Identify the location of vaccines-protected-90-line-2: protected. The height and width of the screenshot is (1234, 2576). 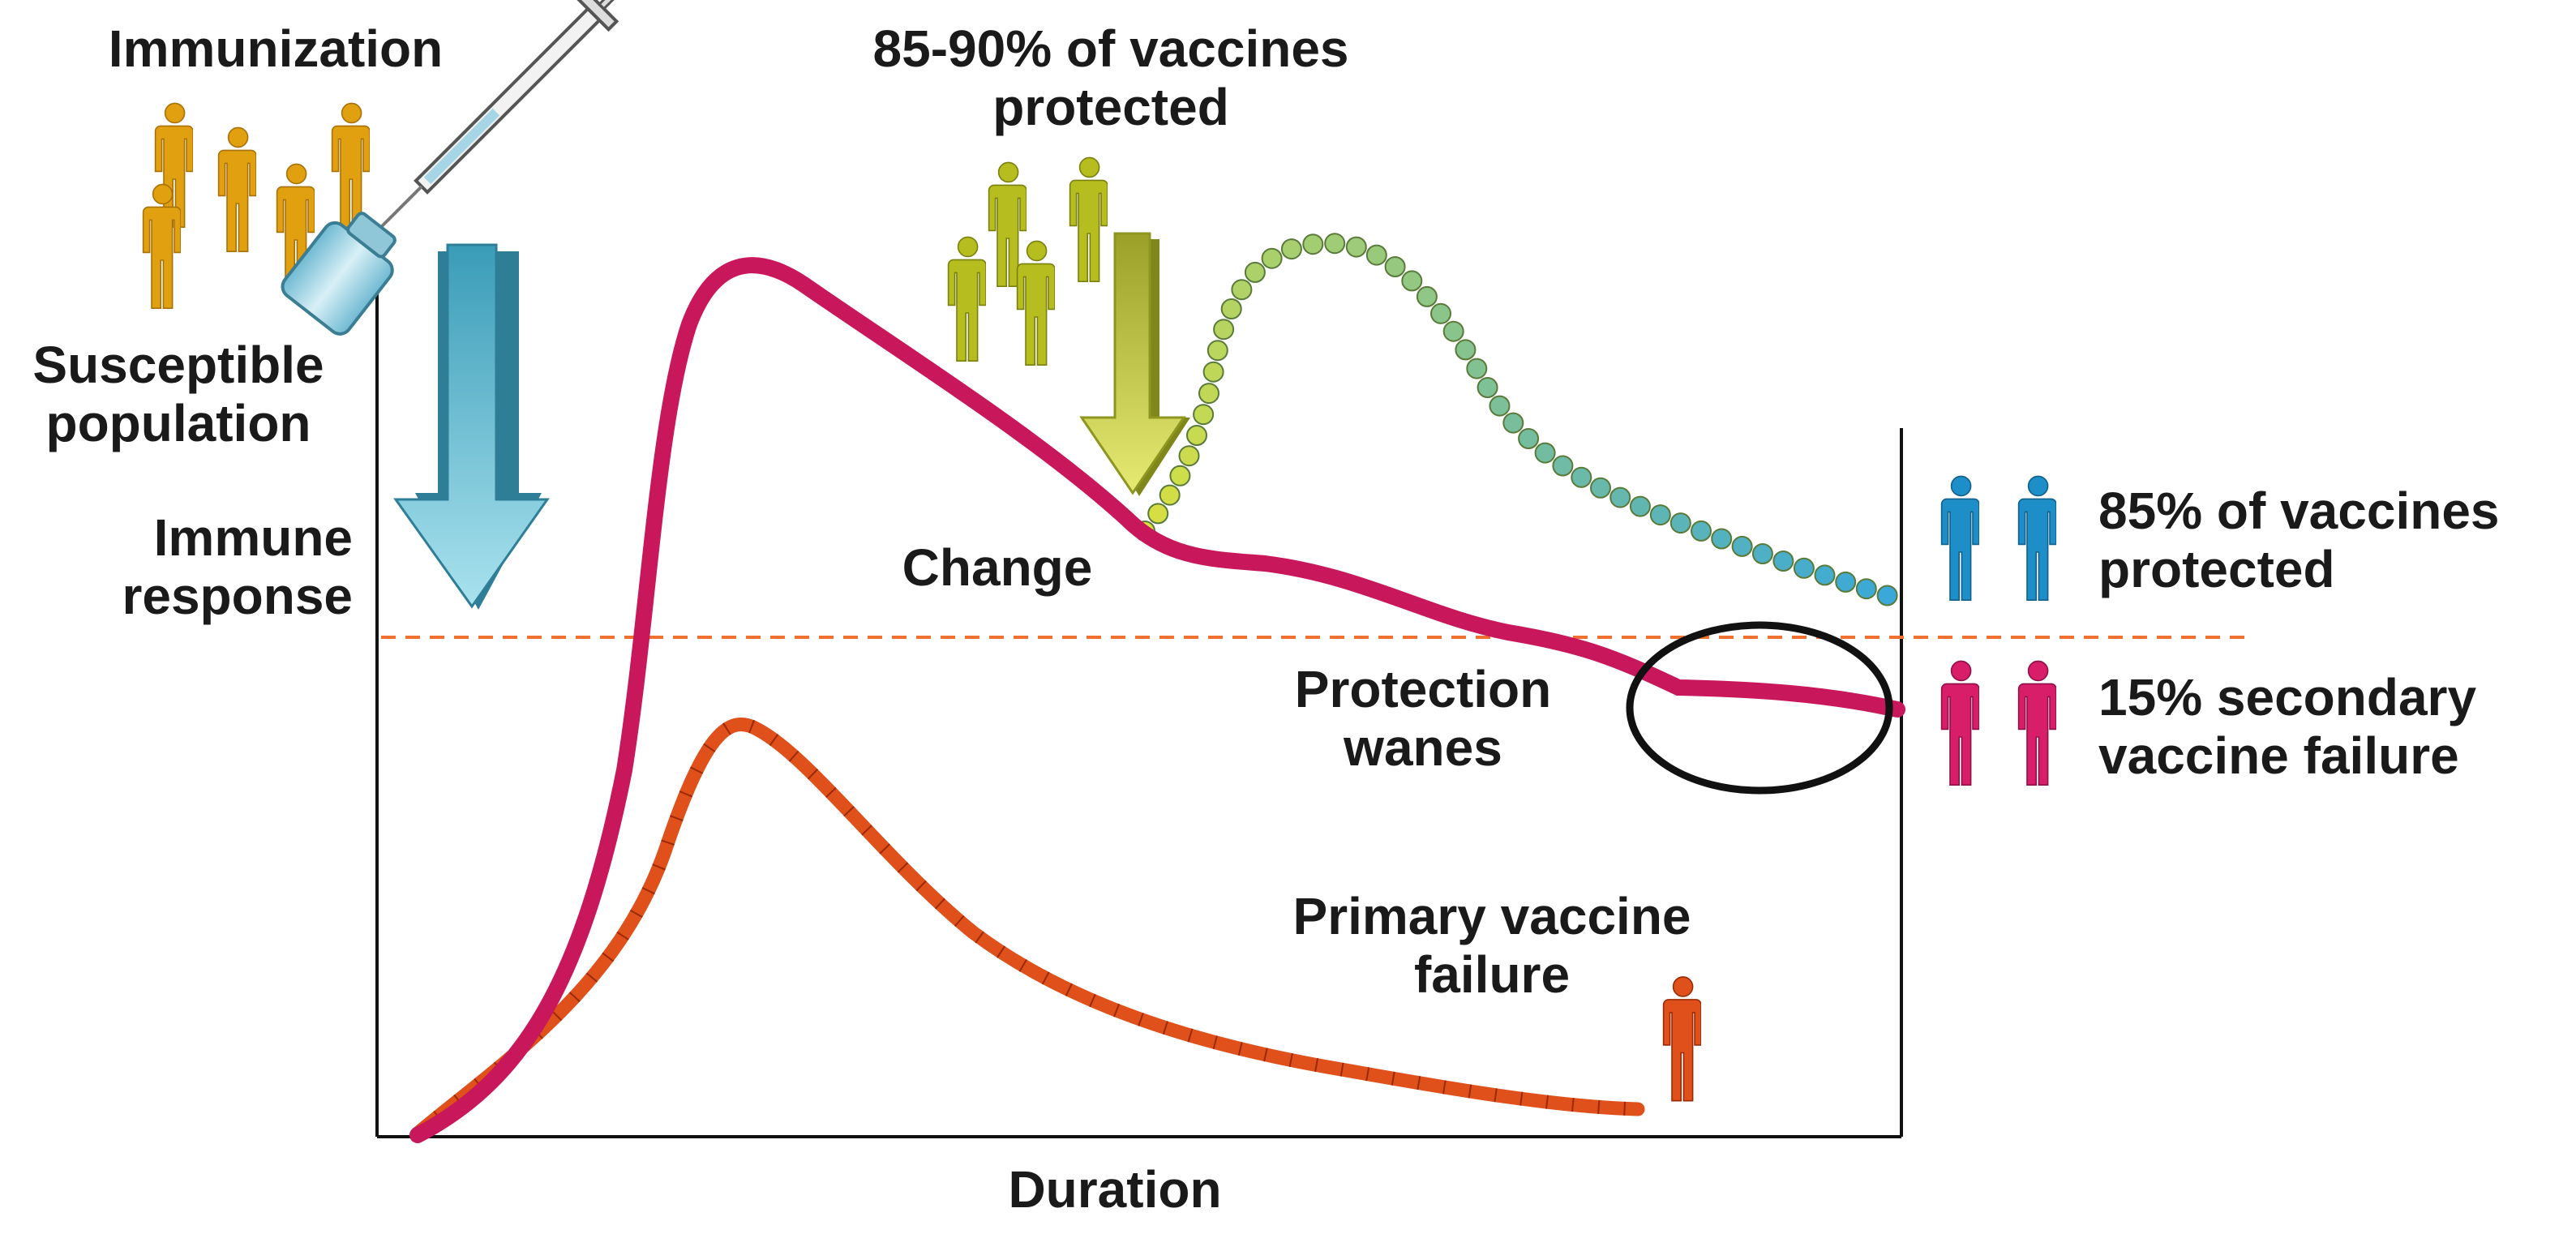
(1110, 106).